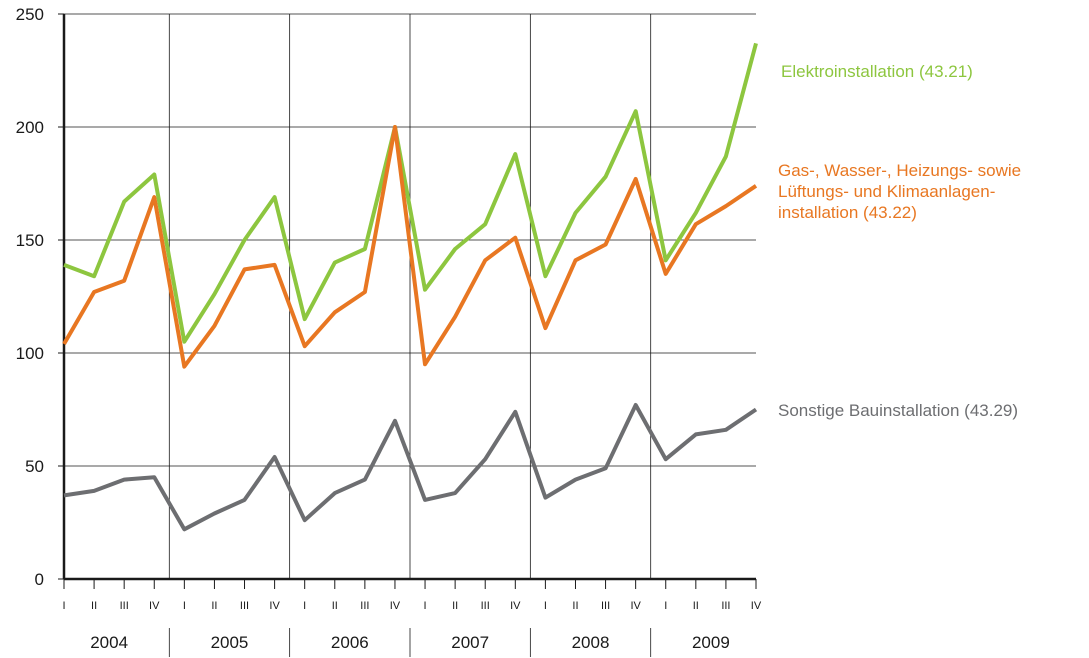  I want to click on legend-label: Sonstige Bauinstallation (43.29), so click(898, 410).